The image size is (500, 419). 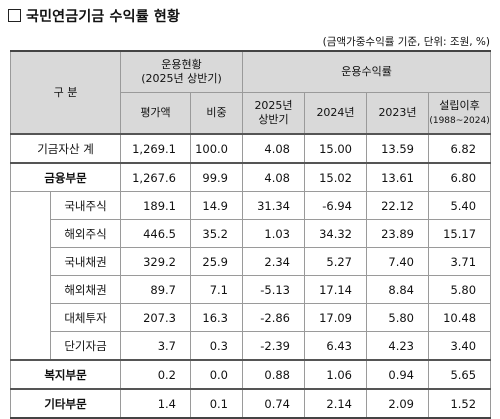 What do you see at coordinates (65, 148) in the screenshot?
I see `row-label: 기금자산 계` at bounding box center [65, 148].